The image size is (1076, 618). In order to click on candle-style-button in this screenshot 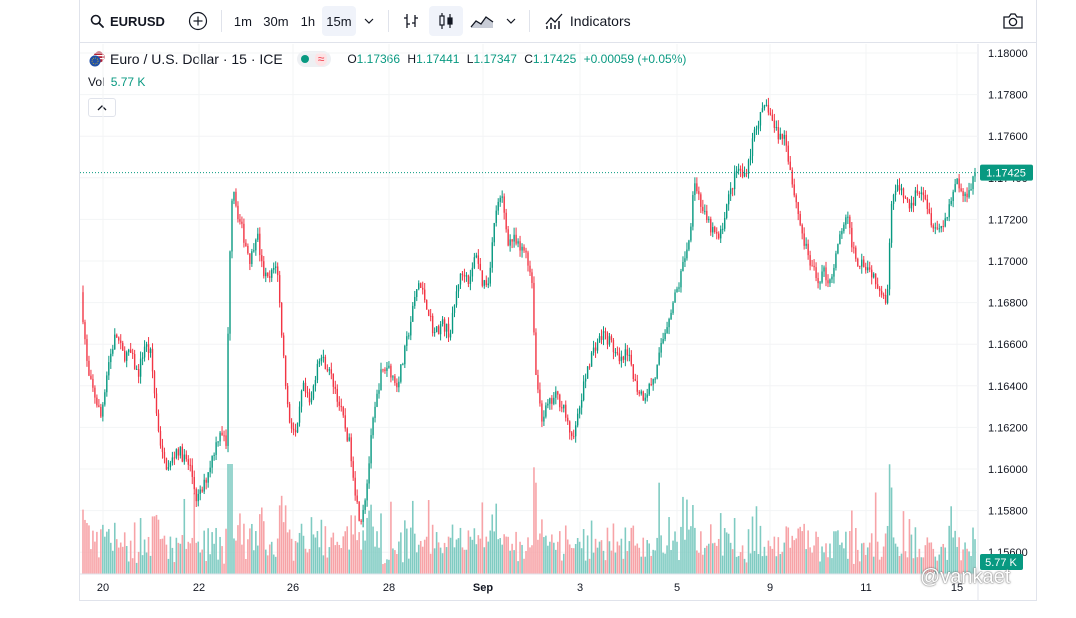, I will do `click(445, 21)`.